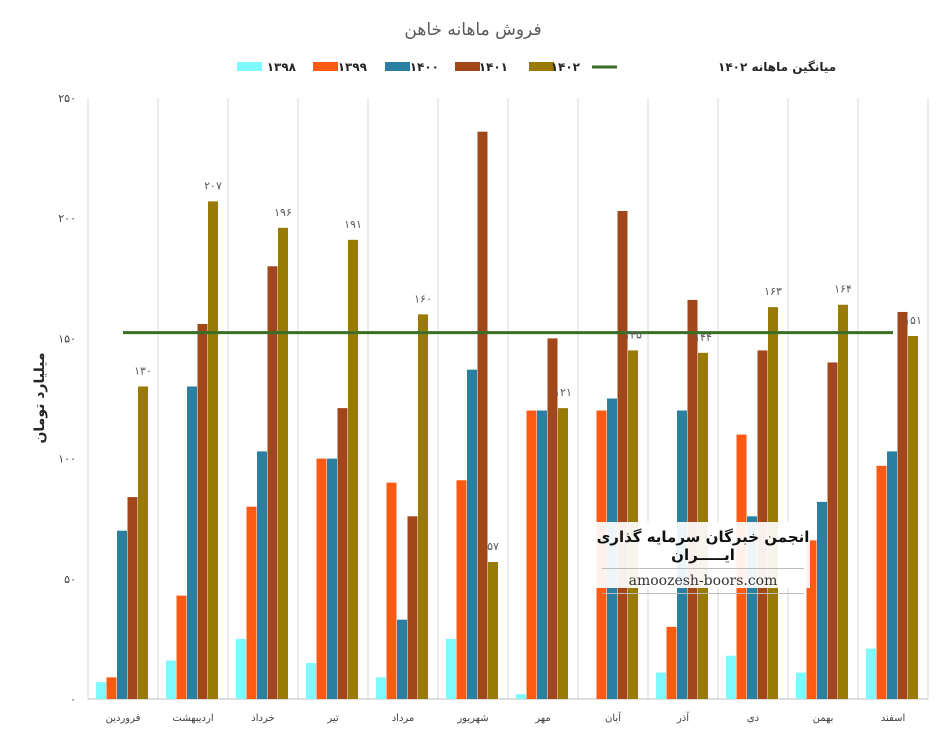 This screenshot has width=947, height=739. What do you see at coordinates (143, 370) in the screenshot?
I see `data-label: ۱۳۰` at bounding box center [143, 370].